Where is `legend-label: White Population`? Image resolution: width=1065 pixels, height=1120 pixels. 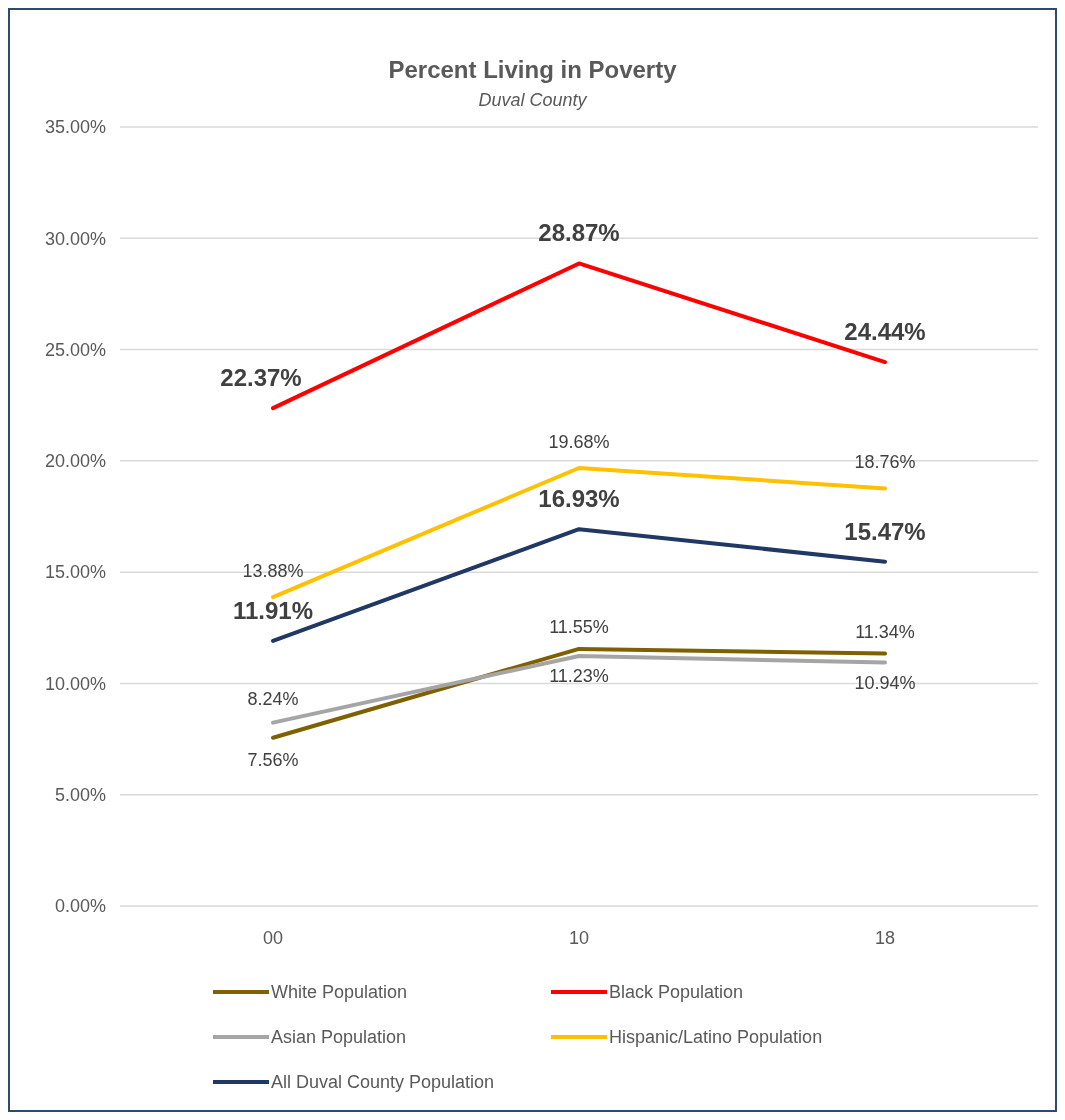 legend-label: White Population is located at coordinates (339, 992).